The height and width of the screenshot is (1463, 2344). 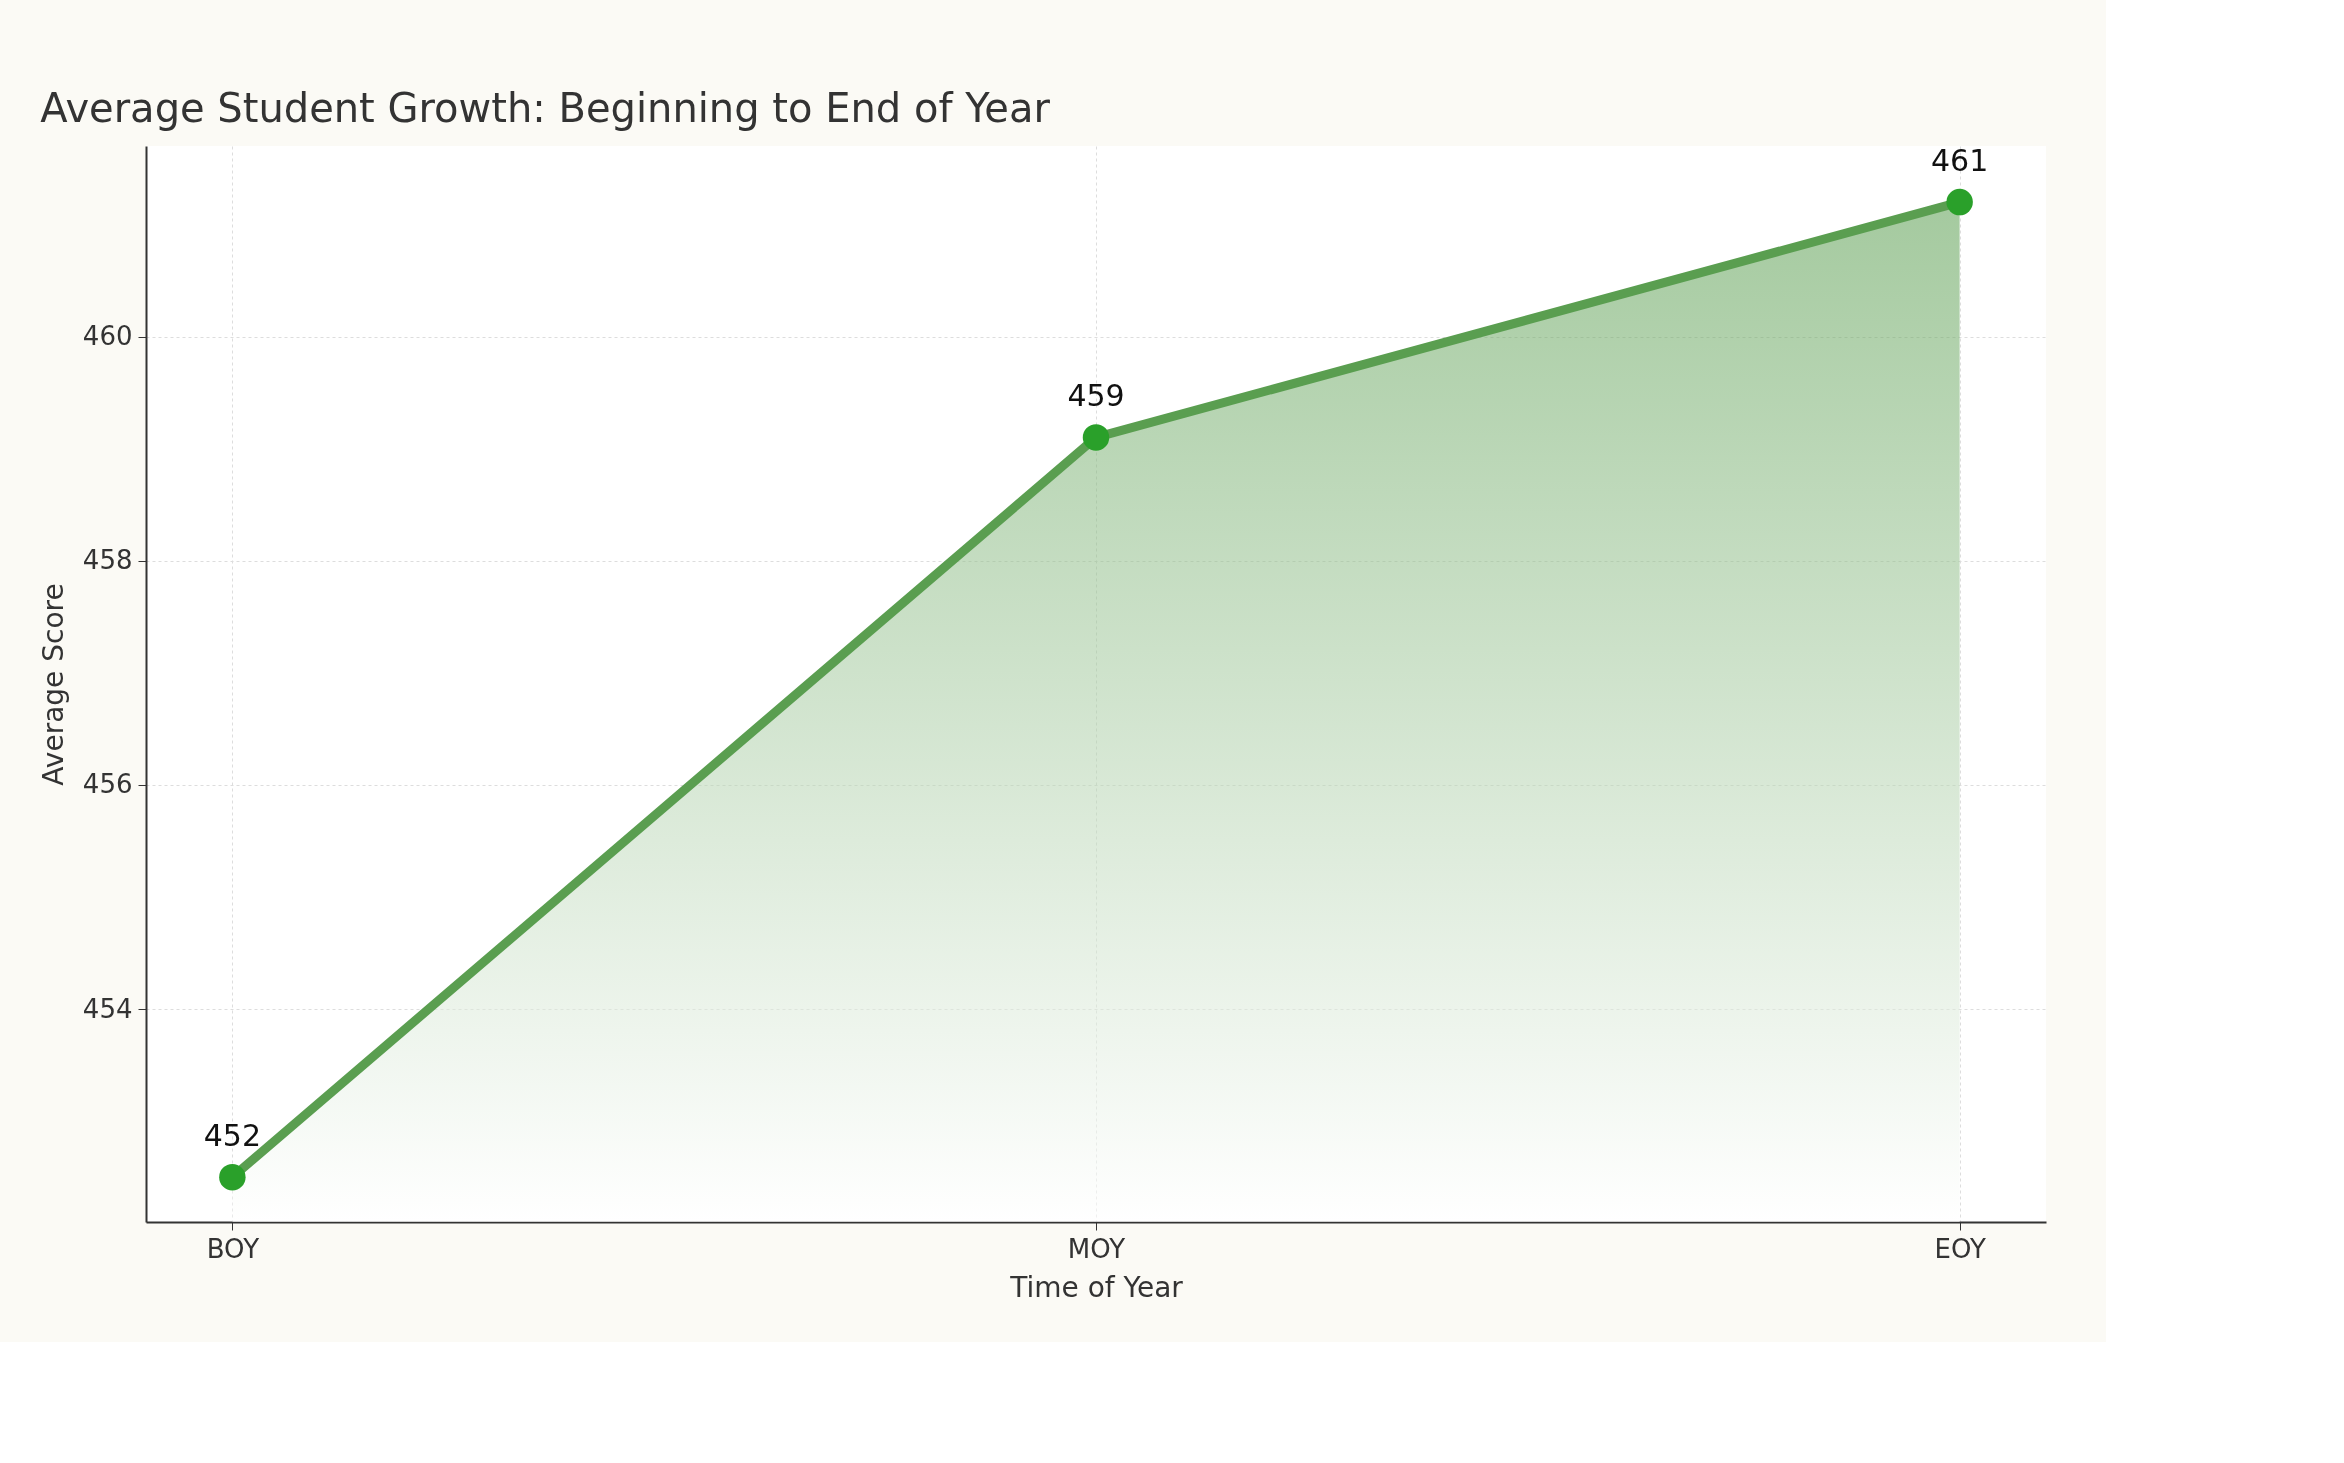 I want to click on y-tick-label: 454, so click(x=107, y=1008).